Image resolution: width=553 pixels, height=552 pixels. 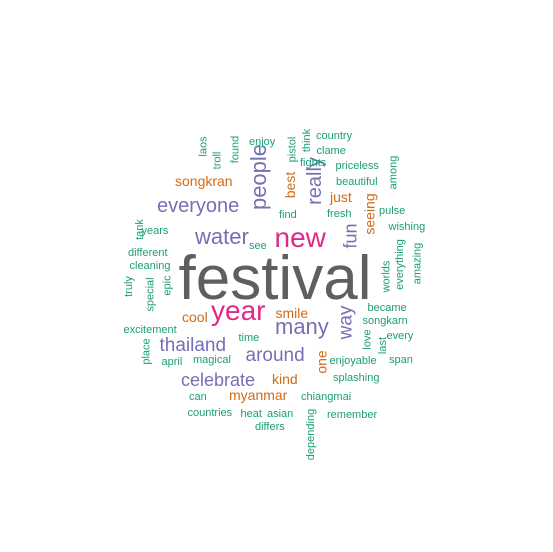 What do you see at coordinates (407, 226) in the screenshot?
I see `word-wishing: wishing` at bounding box center [407, 226].